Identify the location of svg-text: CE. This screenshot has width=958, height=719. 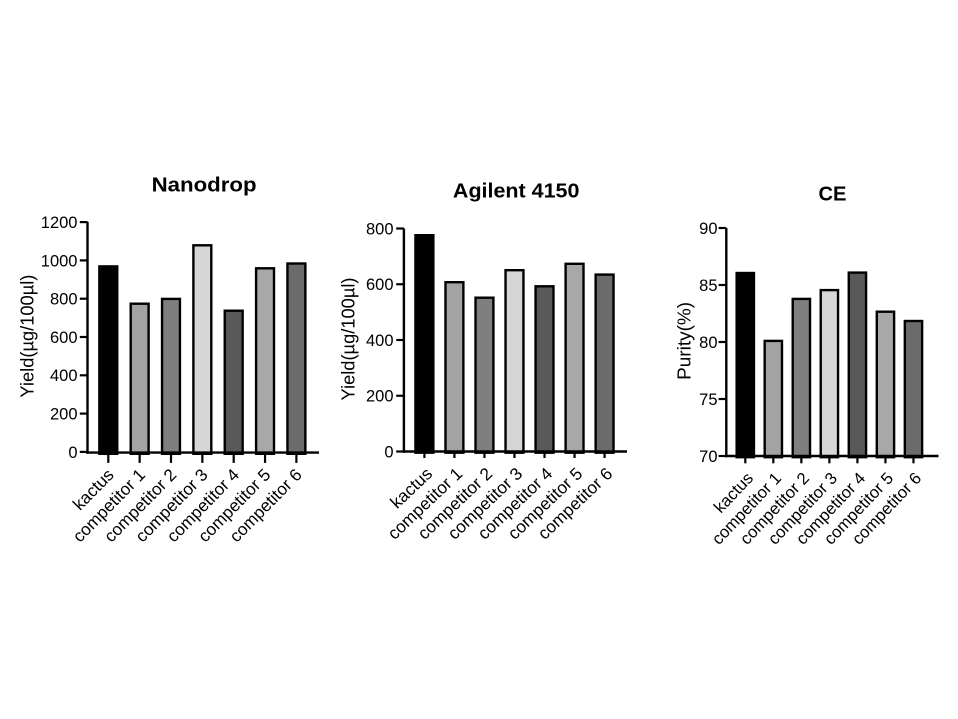
(833, 194).